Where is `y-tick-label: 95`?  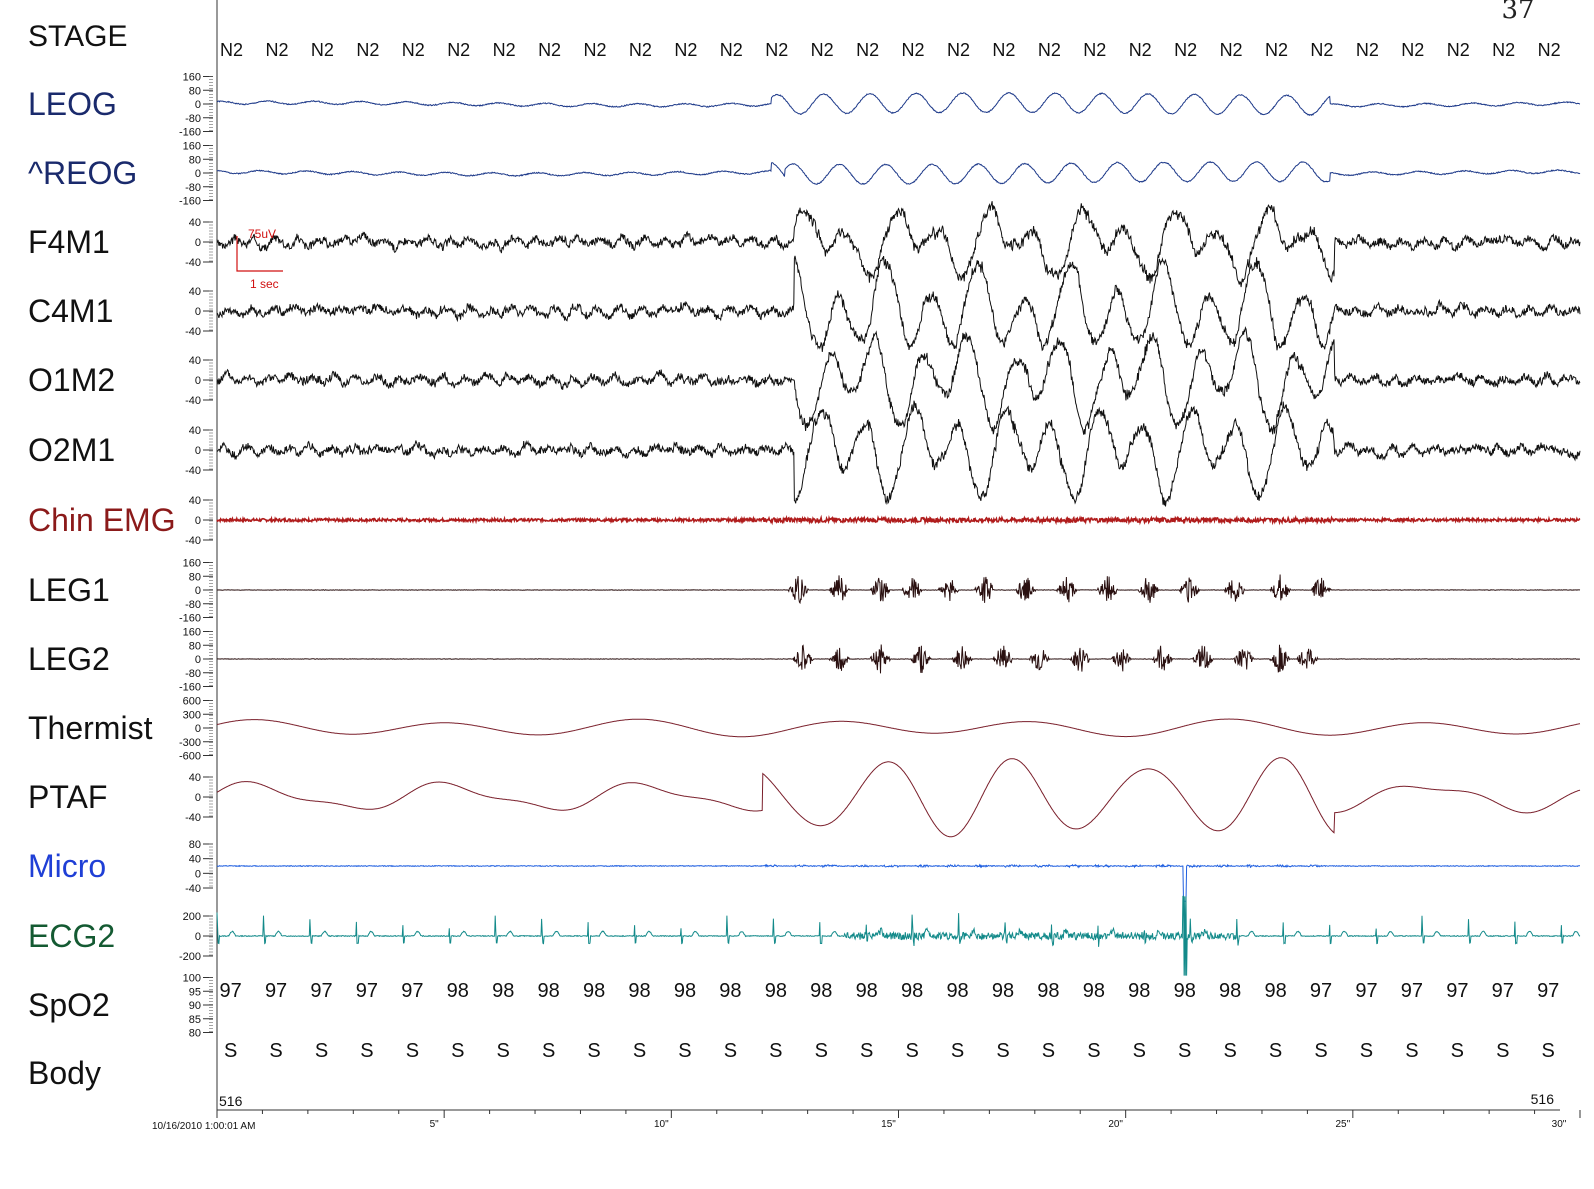
y-tick-label: 95 is located at coordinates (195, 992).